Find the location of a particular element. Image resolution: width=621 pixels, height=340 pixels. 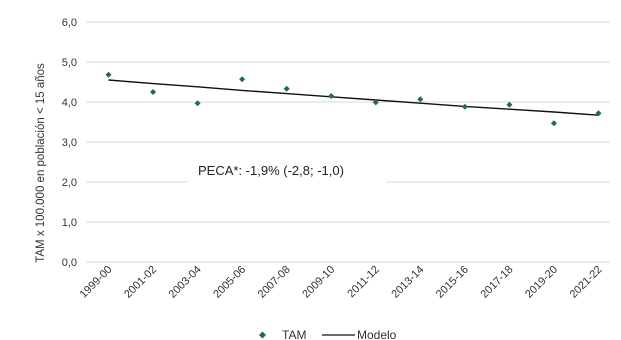

x-tick-label: 2013-14 is located at coordinates (407, 282).